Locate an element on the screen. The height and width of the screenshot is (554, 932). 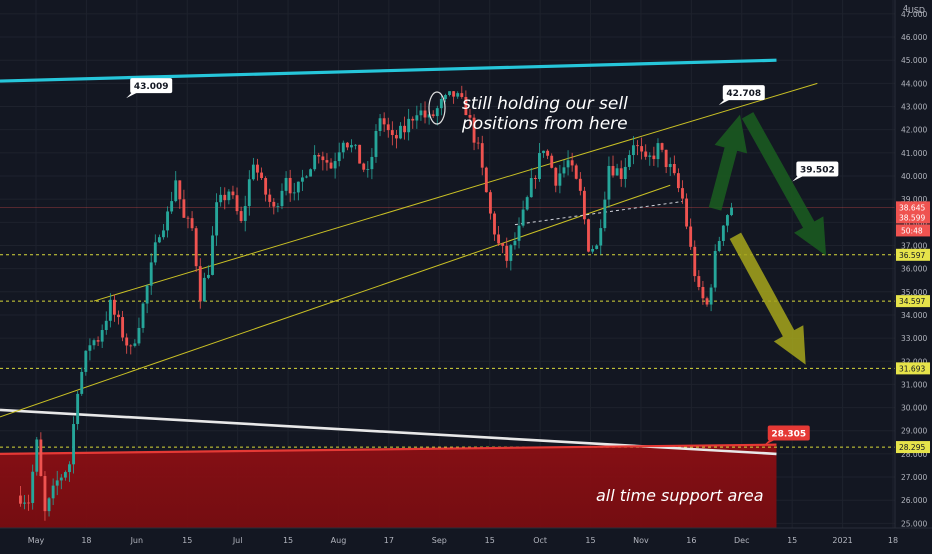
label-28305: 28.305 is located at coordinates (786, 435).